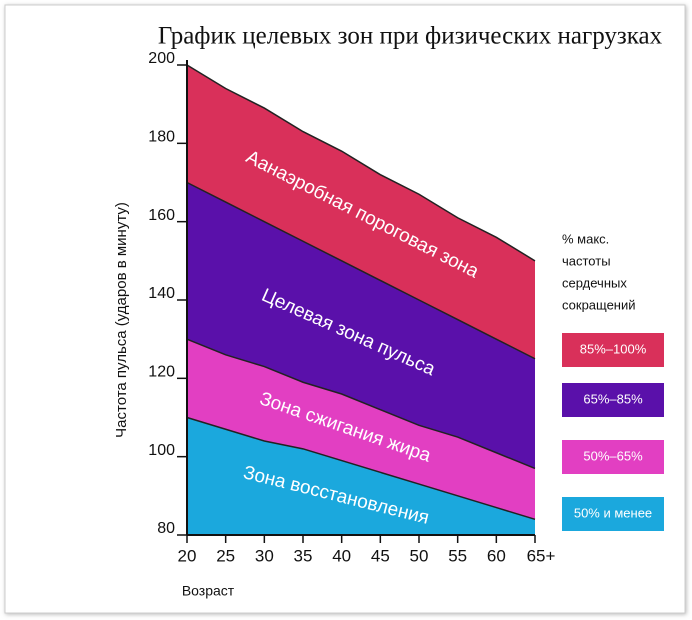 The height and width of the screenshot is (620, 692). What do you see at coordinates (585, 238) in the screenshot?
I see `legend-title: % макс.` at bounding box center [585, 238].